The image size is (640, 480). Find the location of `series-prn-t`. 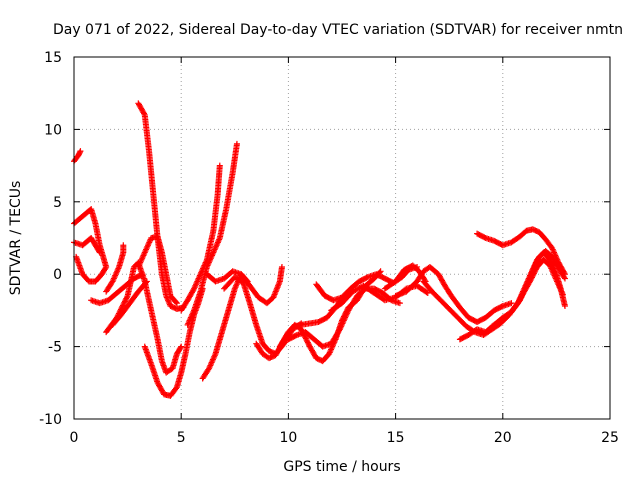

series-prn-t is located at coordinates (379, 298).